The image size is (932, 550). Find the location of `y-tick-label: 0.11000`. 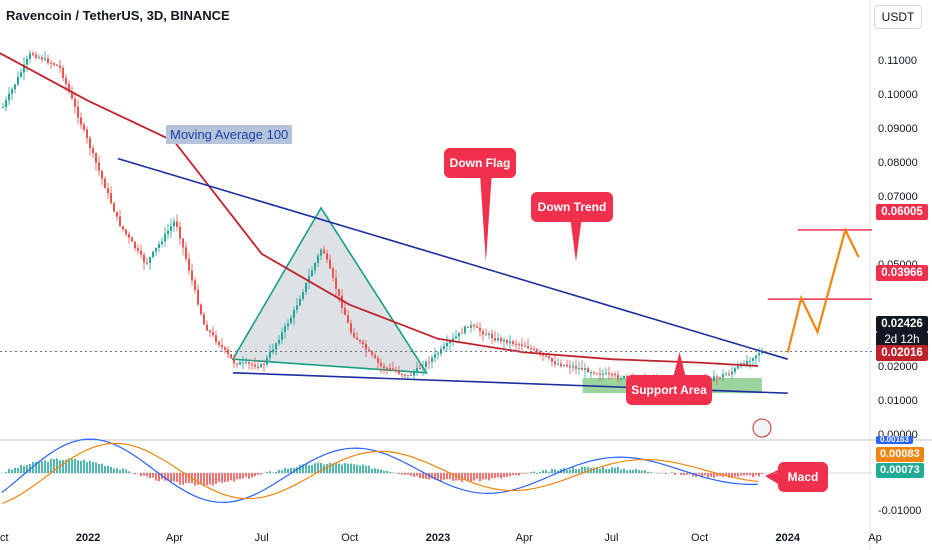

y-tick-label: 0.11000 is located at coordinates (897, 61).